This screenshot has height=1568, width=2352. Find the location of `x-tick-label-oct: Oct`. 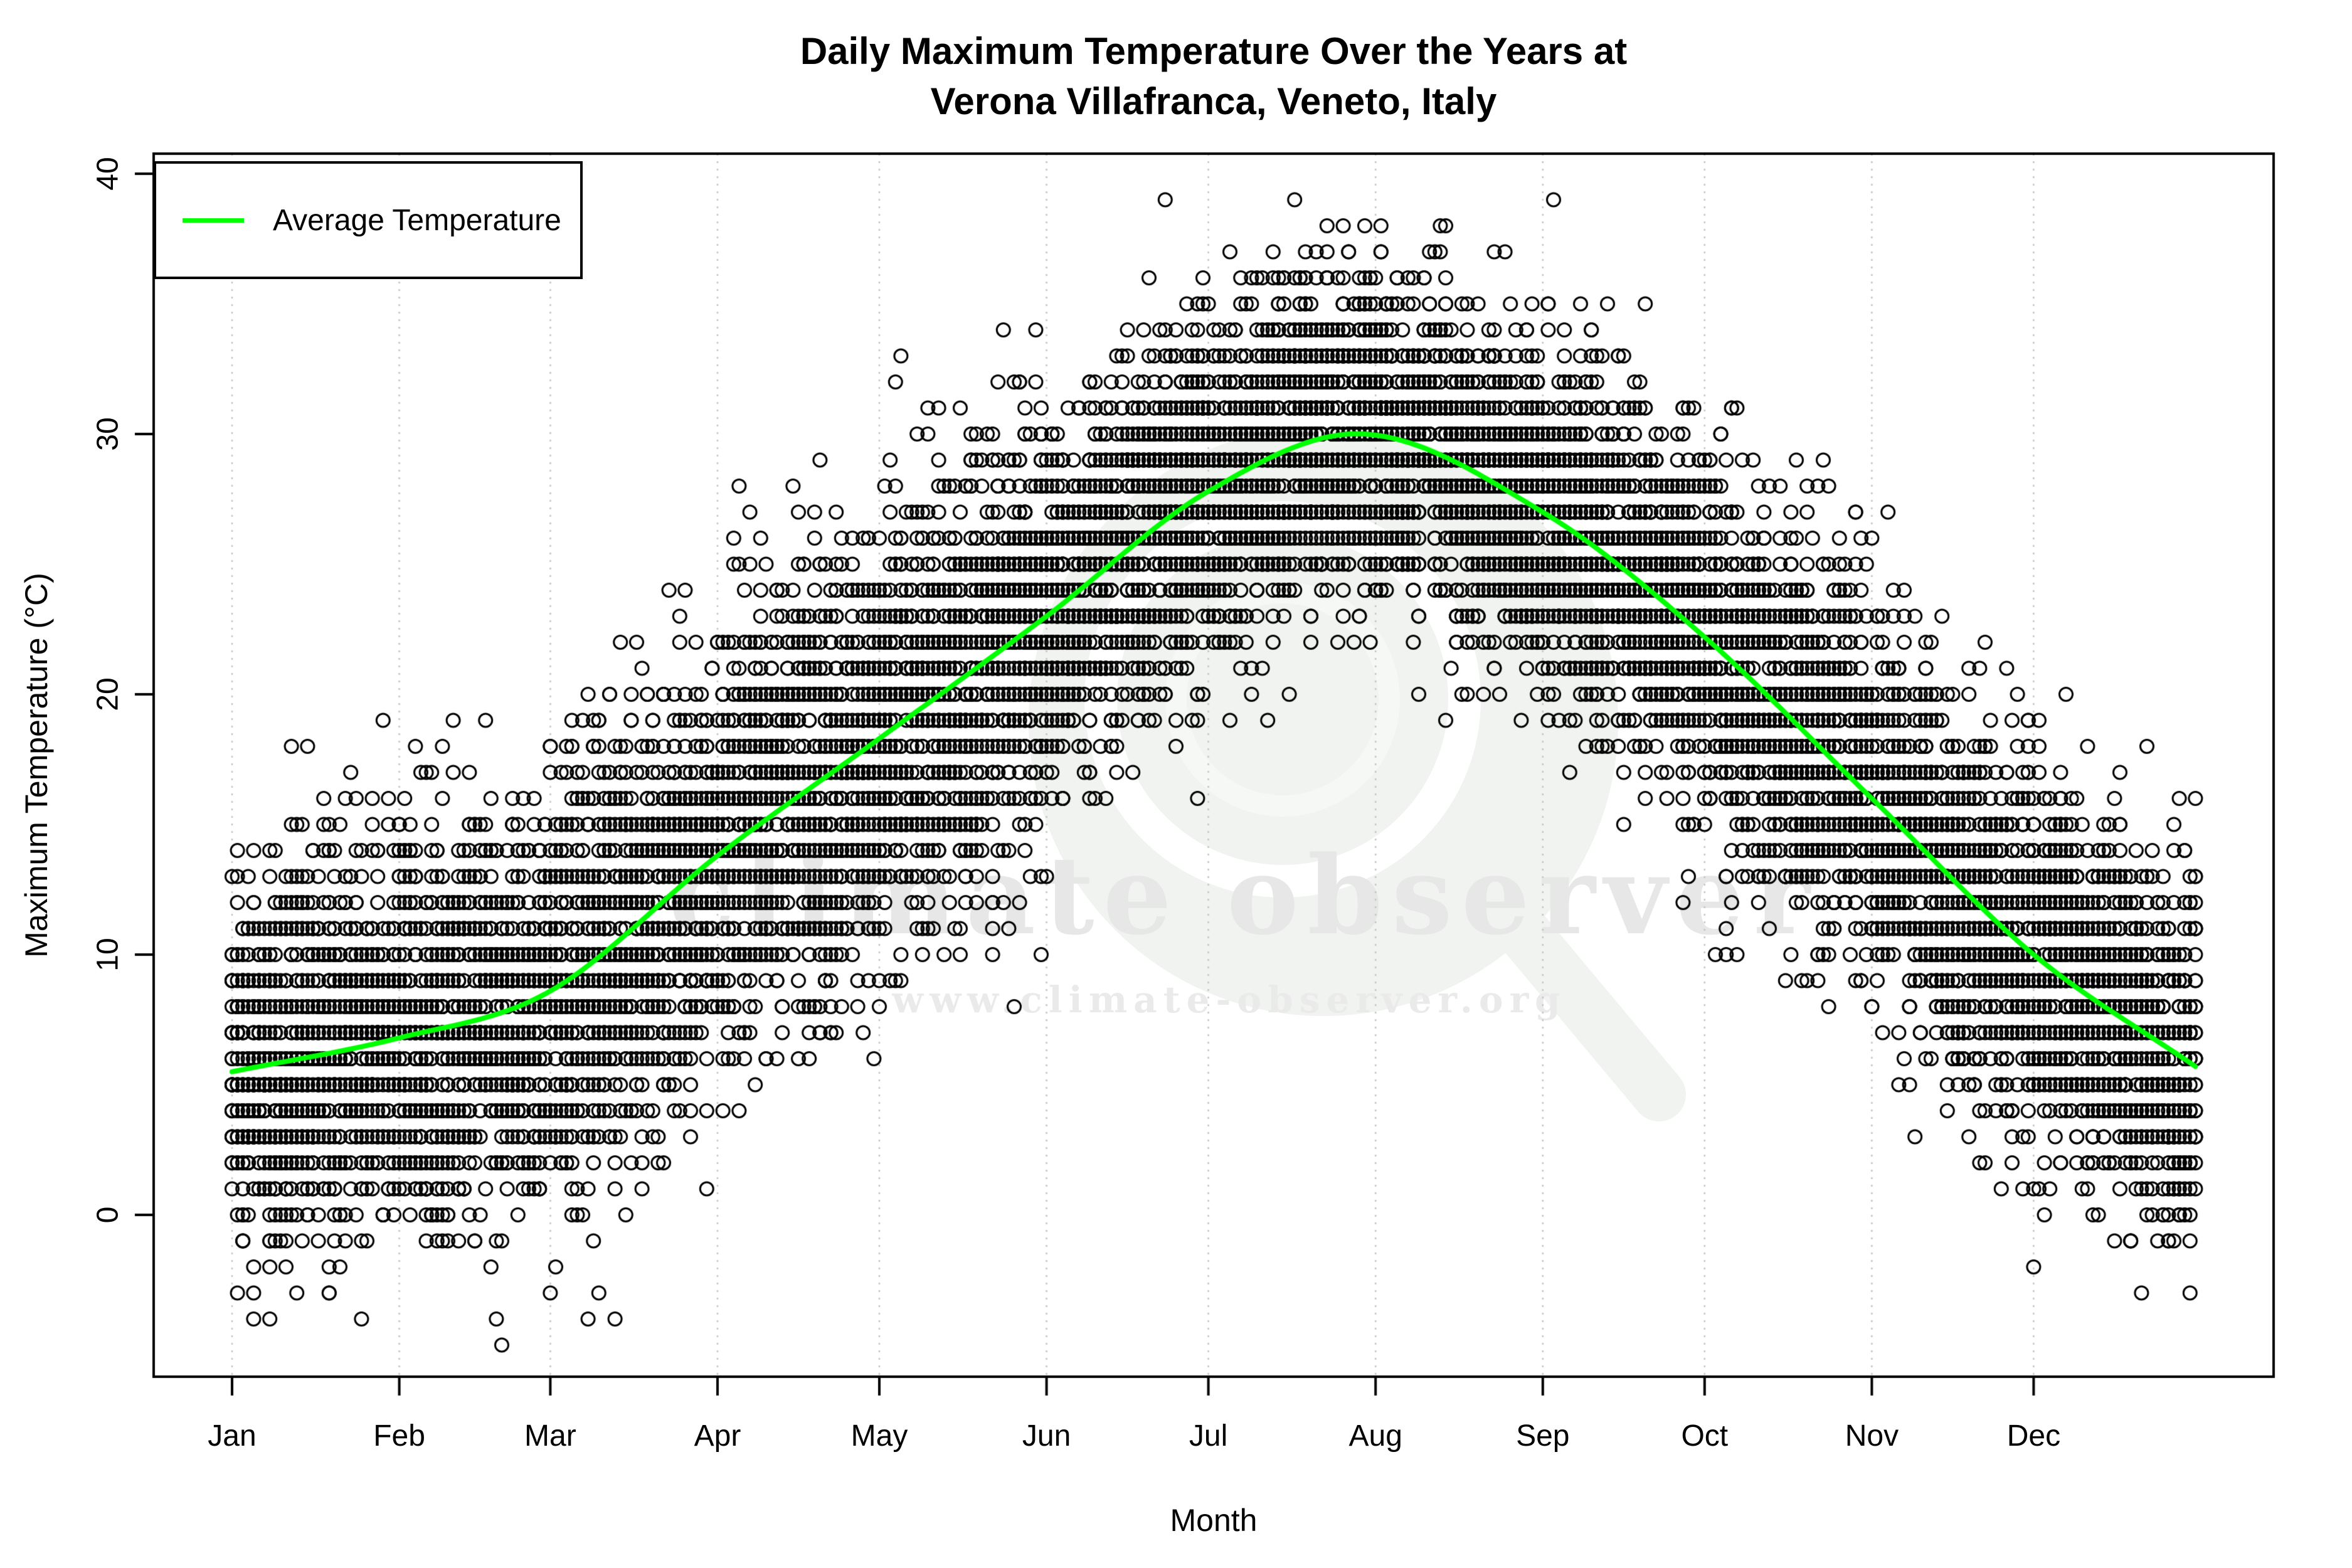

x-tick-label-oct: Oct is located at coordinates (1705, 1436).